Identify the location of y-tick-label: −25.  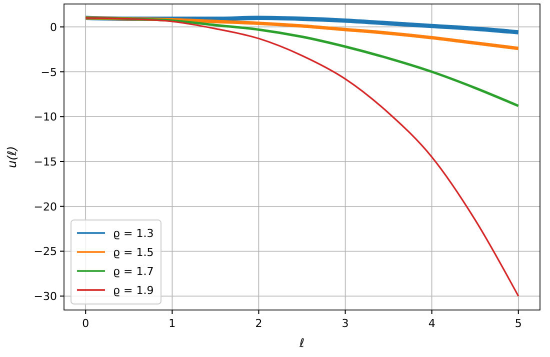
(45, 251).